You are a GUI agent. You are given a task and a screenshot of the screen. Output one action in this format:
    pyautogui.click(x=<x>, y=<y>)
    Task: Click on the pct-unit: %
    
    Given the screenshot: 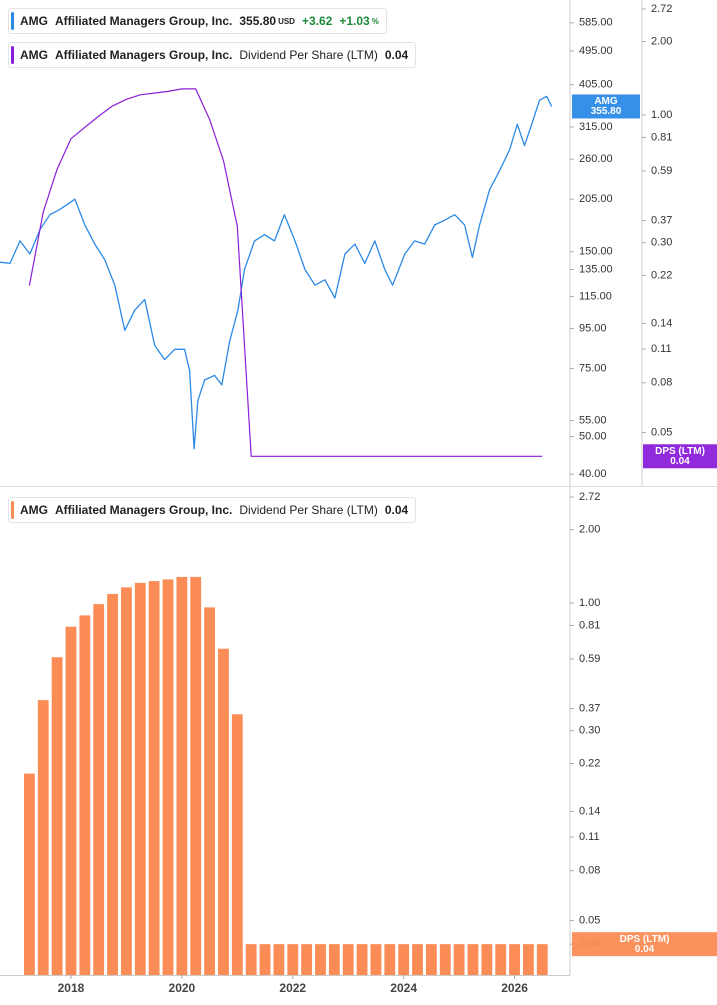 What is the action you would take?
    pyautogui.click(x=375, y=21)
    